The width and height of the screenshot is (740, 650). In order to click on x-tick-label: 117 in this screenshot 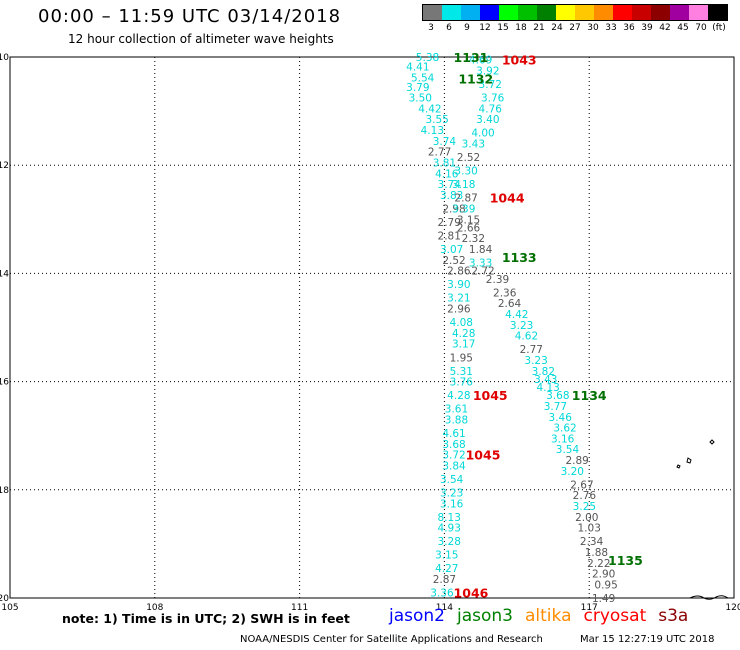, I will do `click(589, 608)`.